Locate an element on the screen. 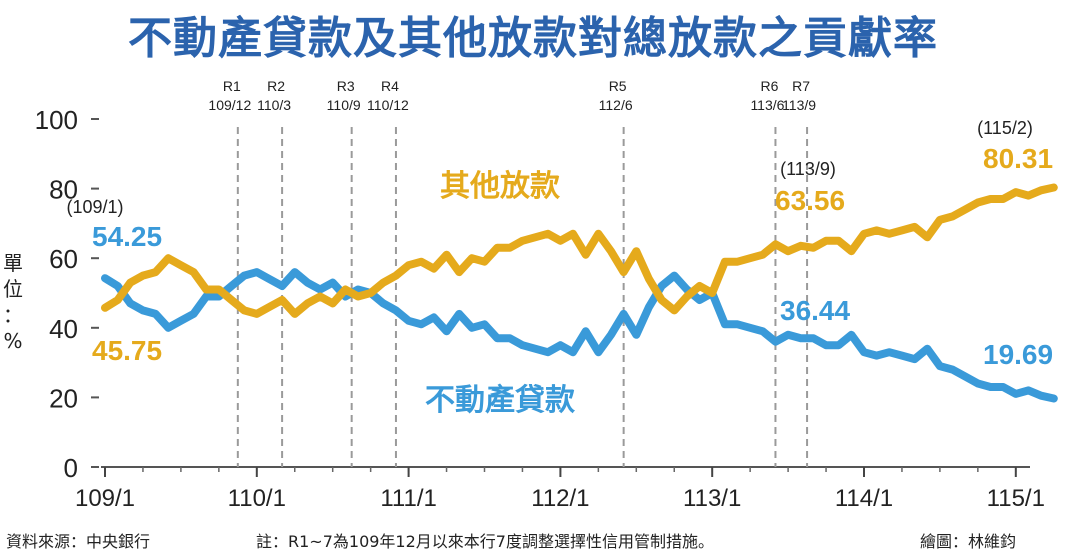 Image resolution: width=1066 pixels, height=555 pixels. y-axis-label-char: ： is located at coordinates (13, 315).